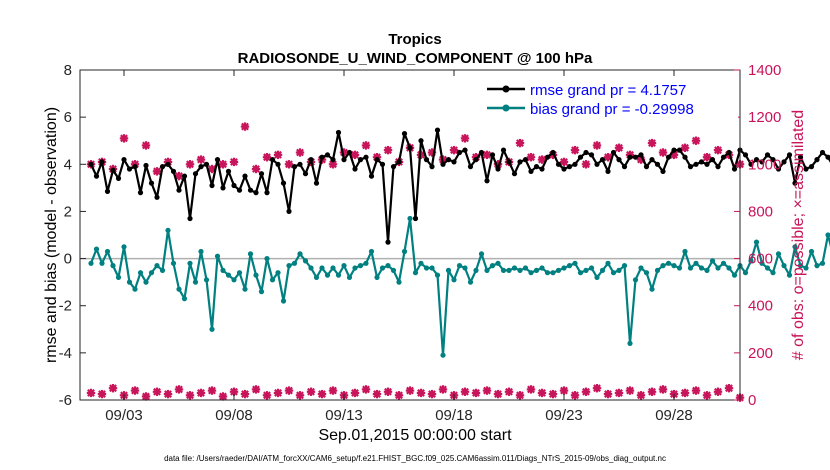  What do you see at coordinates (124, 415) in the screenshot?
I see `x-tick-label: 09/03` at bounding box center [124, 415].